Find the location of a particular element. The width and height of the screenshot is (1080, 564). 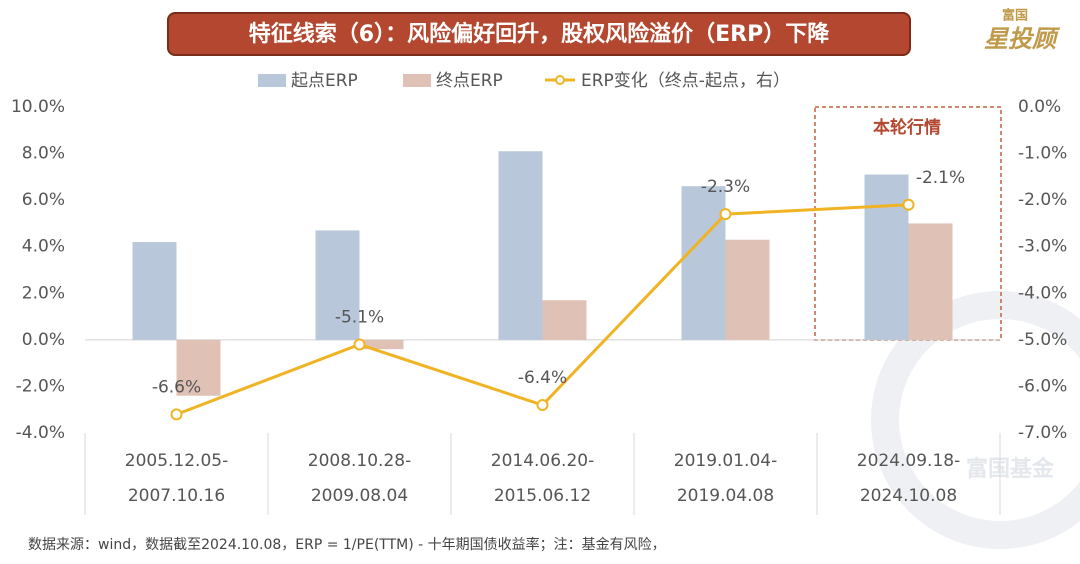

value-label: -6.4% is located at coordinates (542, 378).